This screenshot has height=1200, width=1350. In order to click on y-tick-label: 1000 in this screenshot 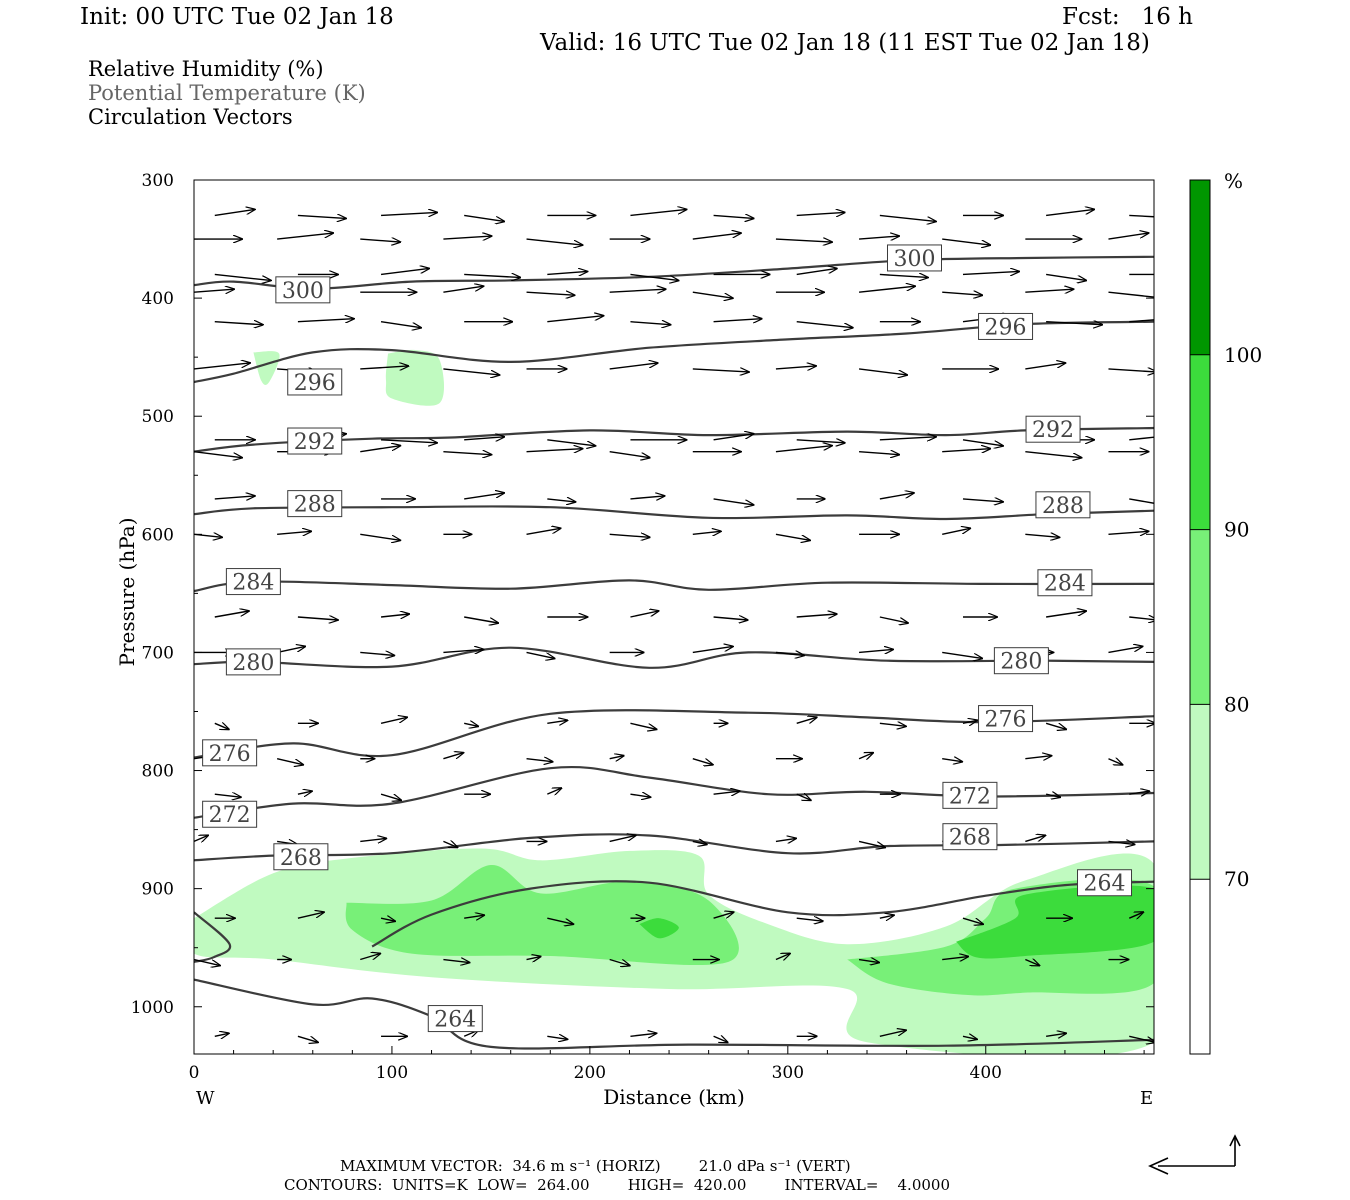, I will do `click(152, 1008)`.